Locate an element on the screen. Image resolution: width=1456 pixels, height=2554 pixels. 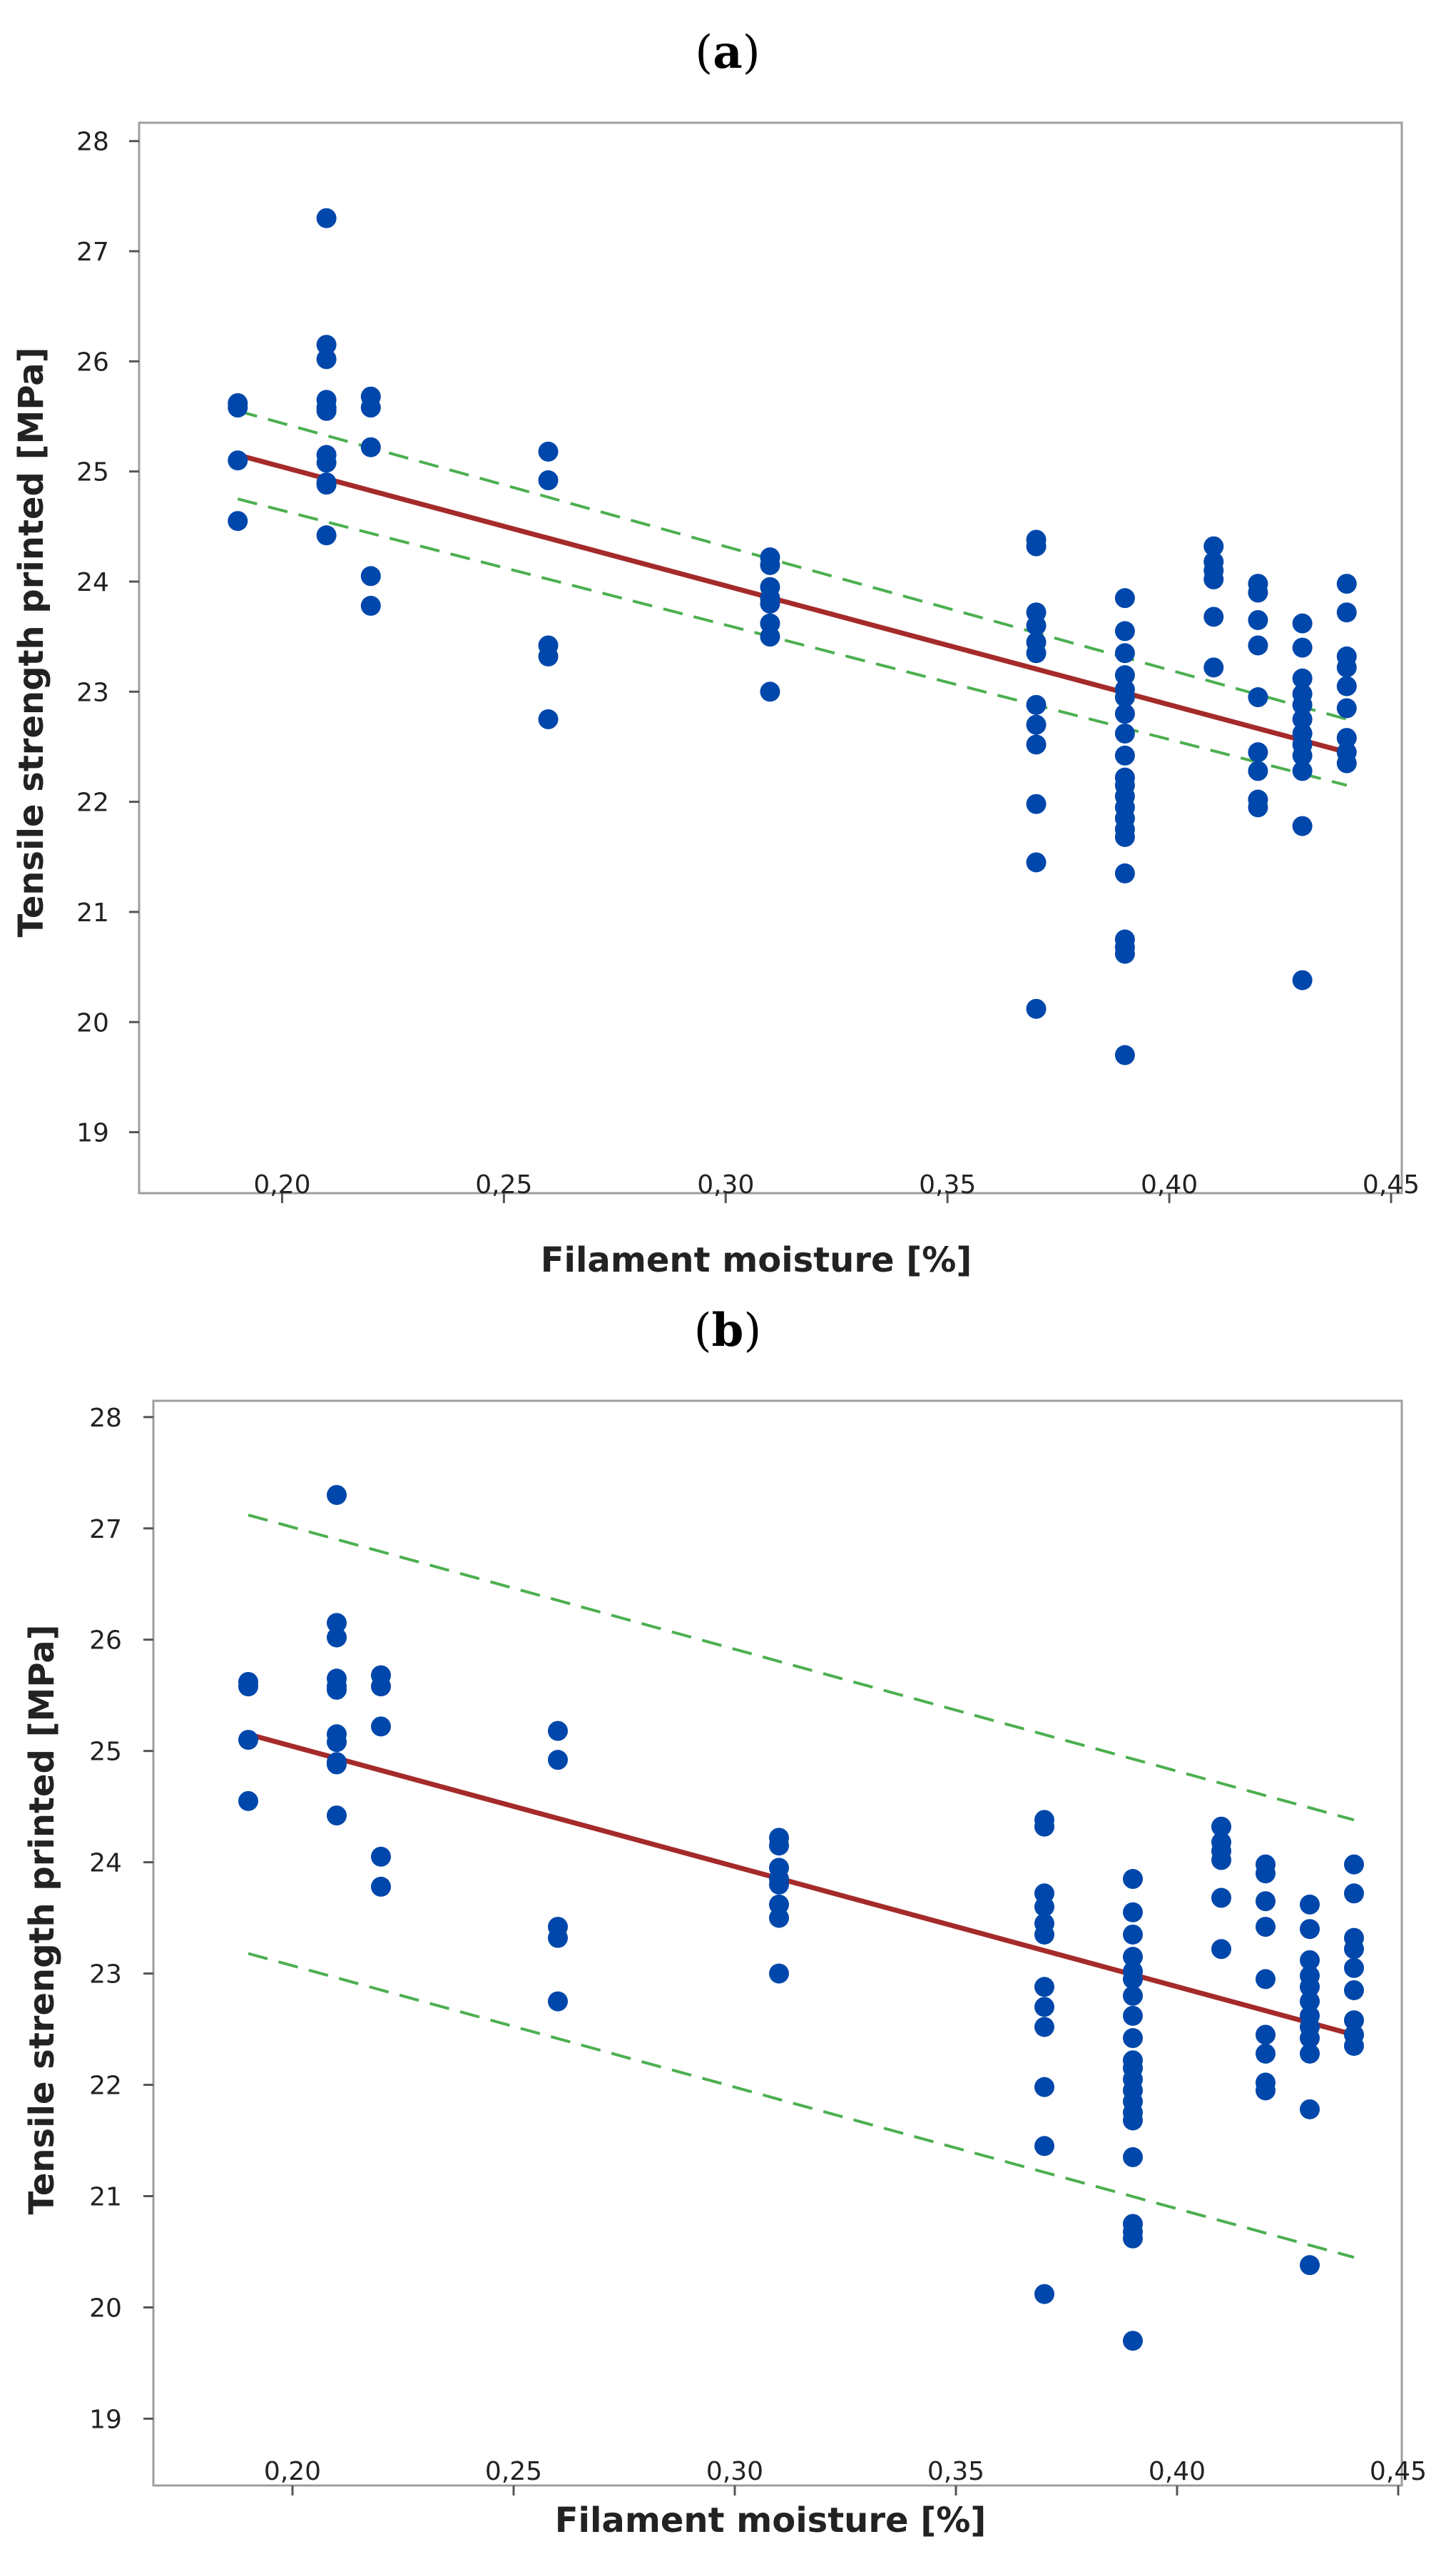
fit-line is located at coordinates (801, 1884).